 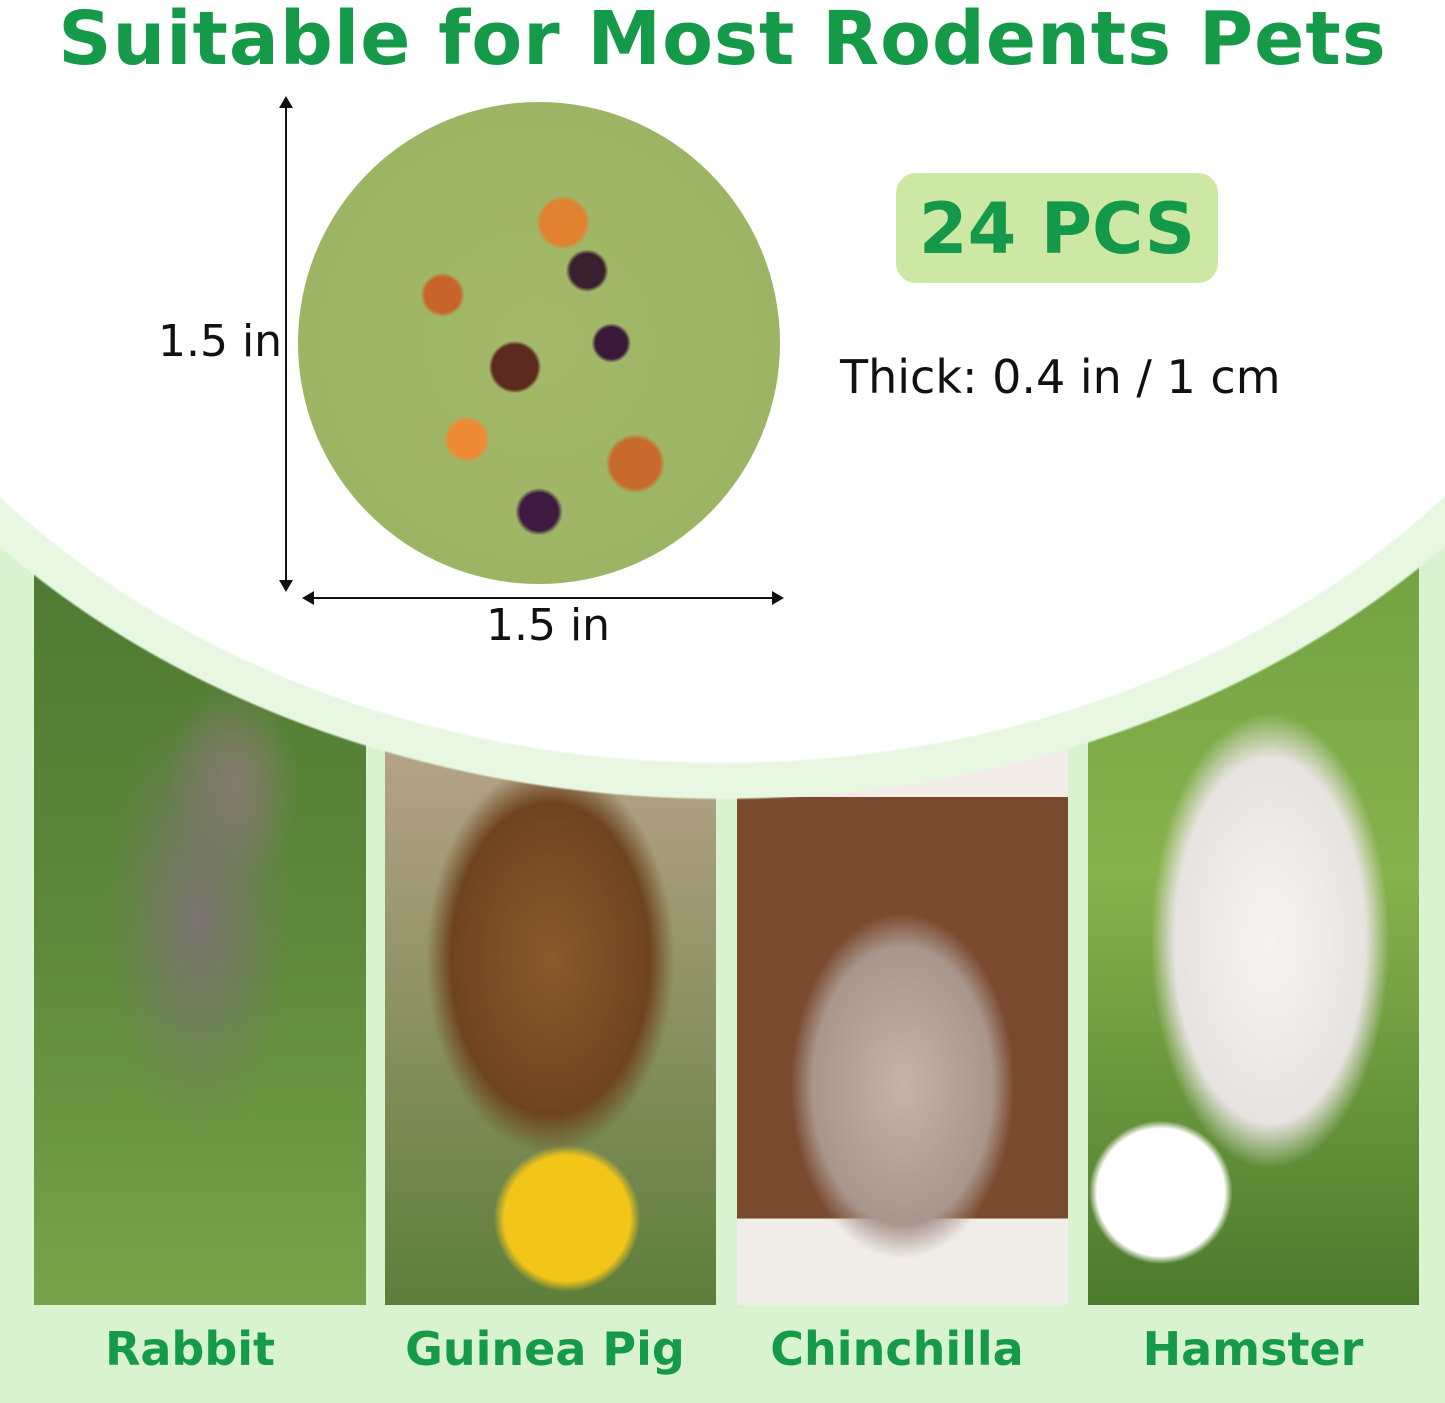 What do you see at coordinates (902, 1016) in the screenshot?
I see `chinchilla-photo` at bounding box center [902, 1016].